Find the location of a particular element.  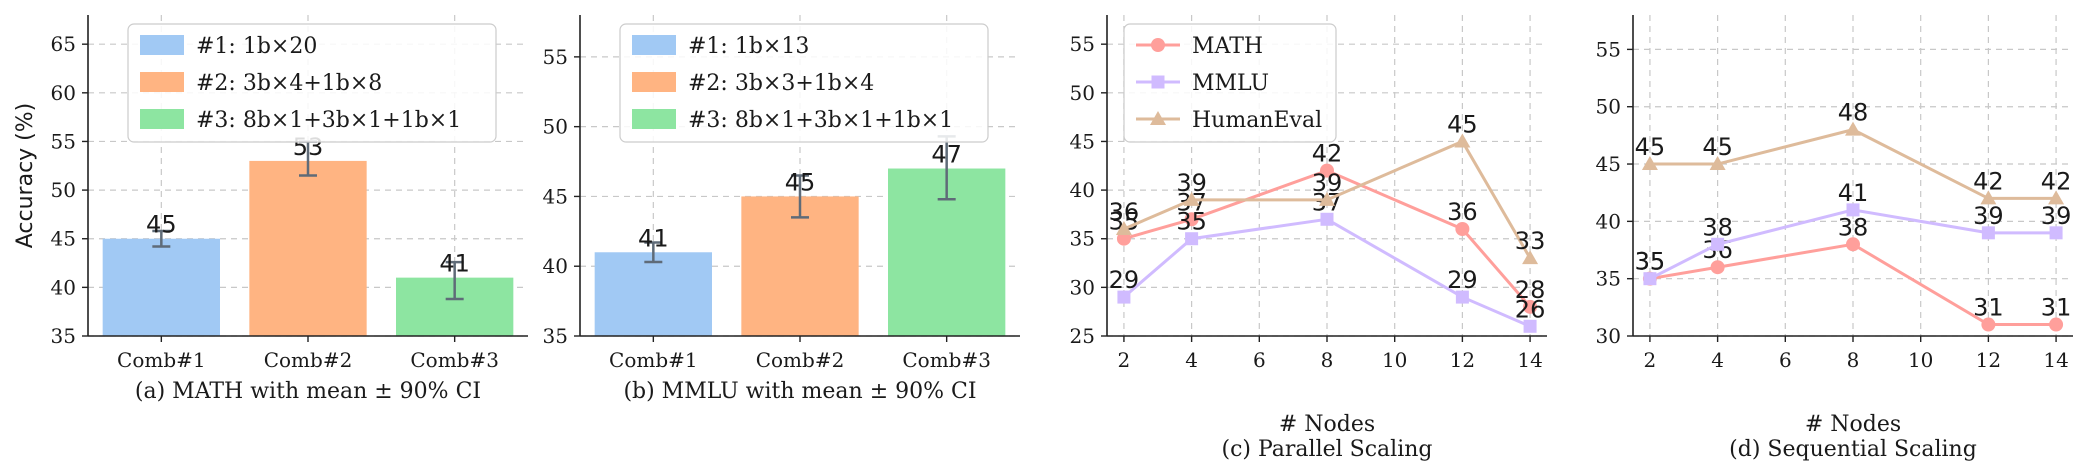

data-label: 47 is located at coordinates (946, 155).